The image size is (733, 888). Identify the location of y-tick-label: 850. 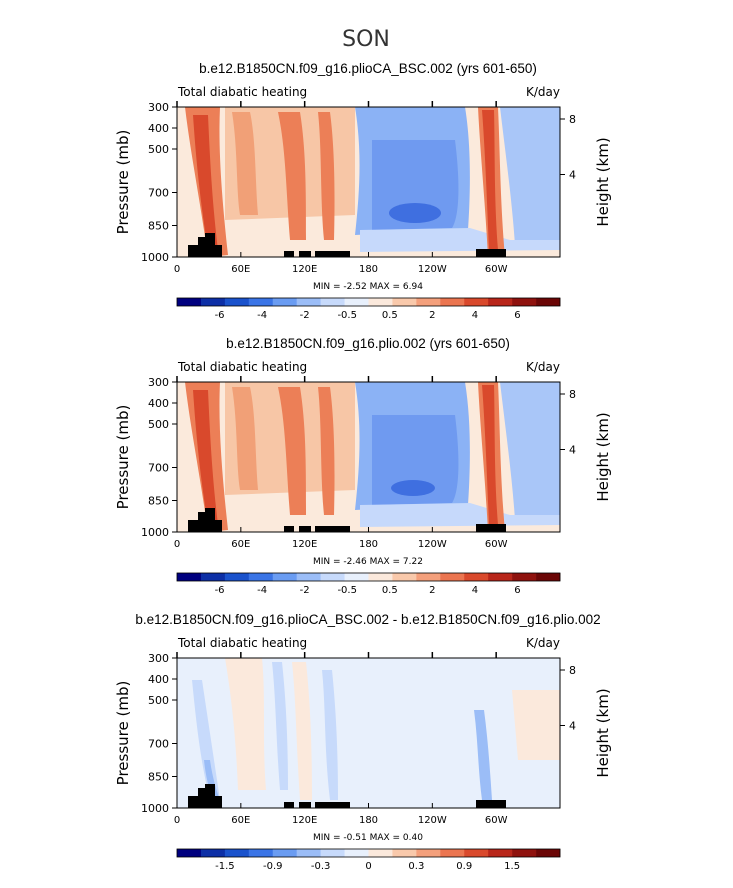
(158, 226).